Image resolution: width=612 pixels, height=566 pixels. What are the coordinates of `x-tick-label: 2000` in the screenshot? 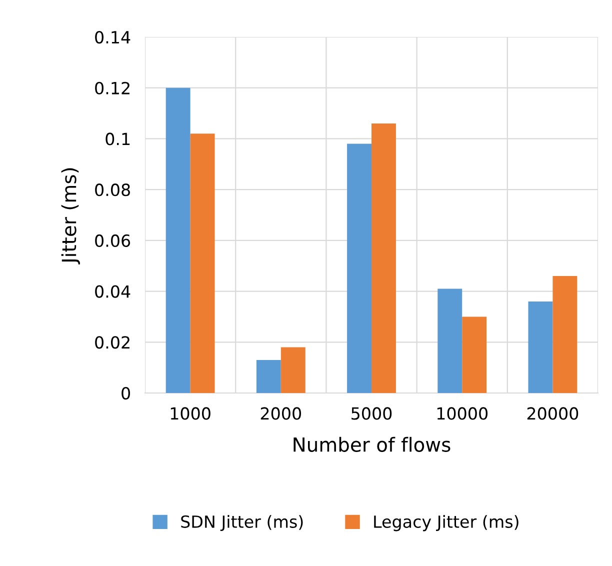 It's located at (280, 413).